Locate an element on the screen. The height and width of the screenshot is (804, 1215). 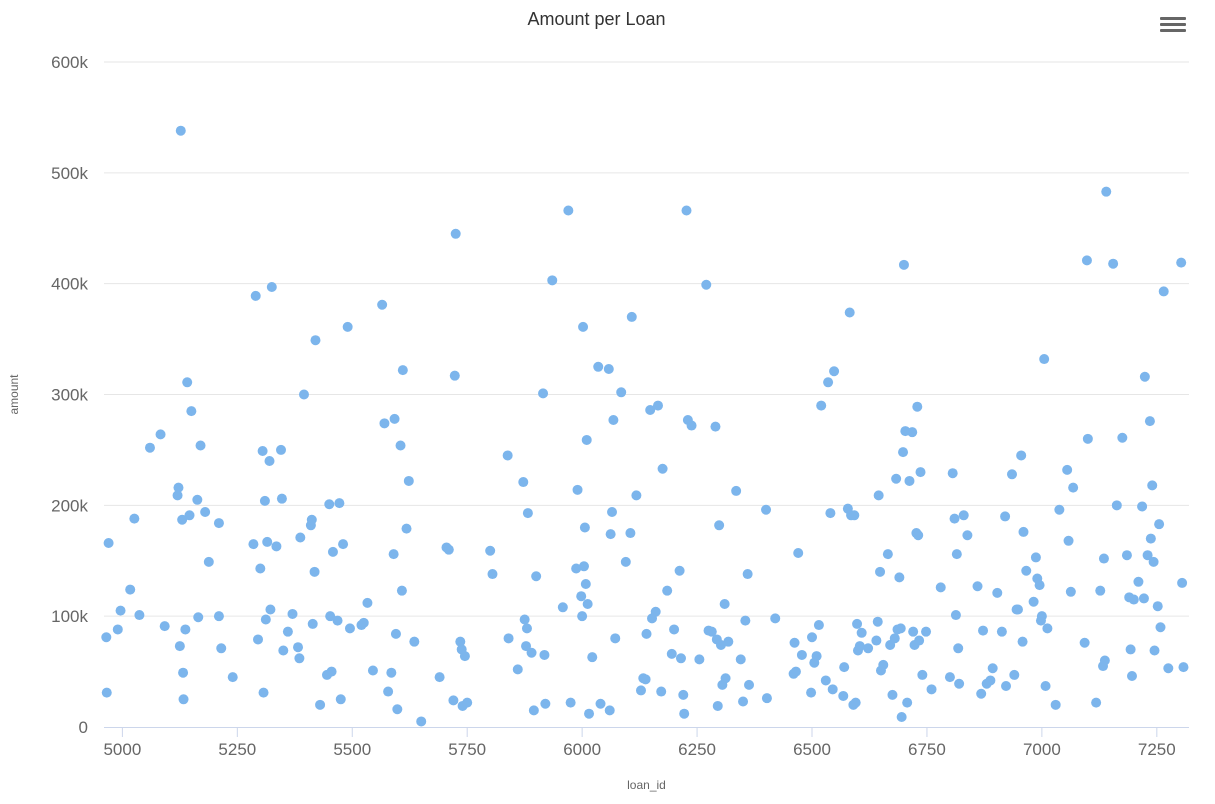
x-tick-label: 5250 is located at coordinates (237, 749).